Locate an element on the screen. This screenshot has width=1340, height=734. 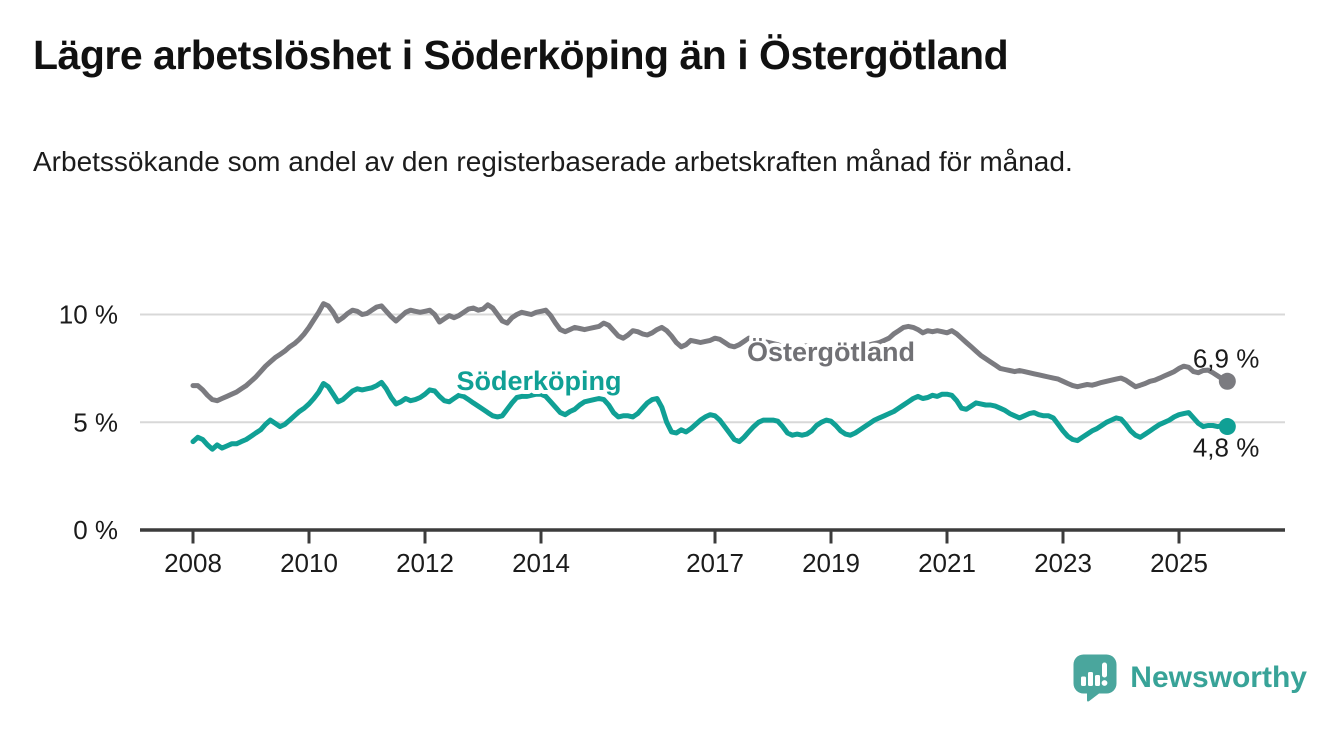
newsworthy-logo: Newsworthy is located at coordinates (1189, 677).